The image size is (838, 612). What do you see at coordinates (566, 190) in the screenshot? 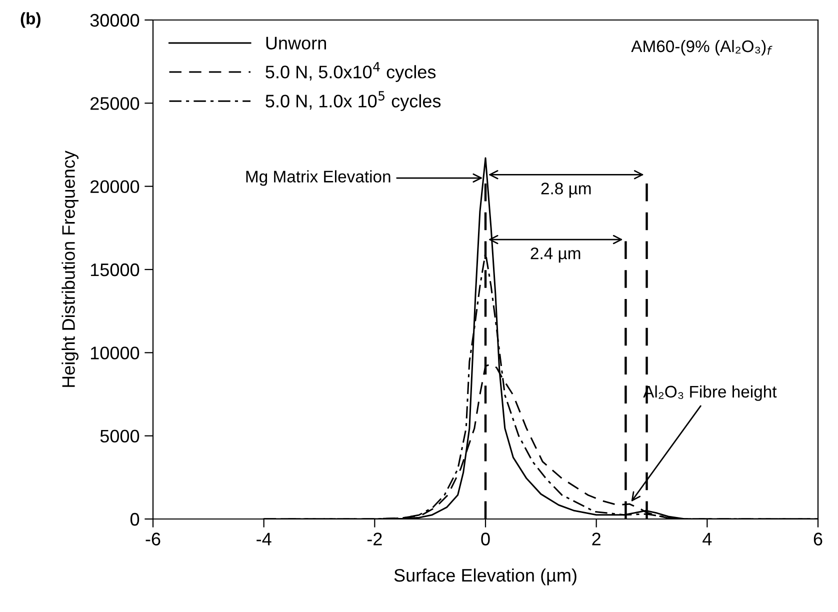
I see `annotation: 2.8 µm` at bounding box center [566, 190].